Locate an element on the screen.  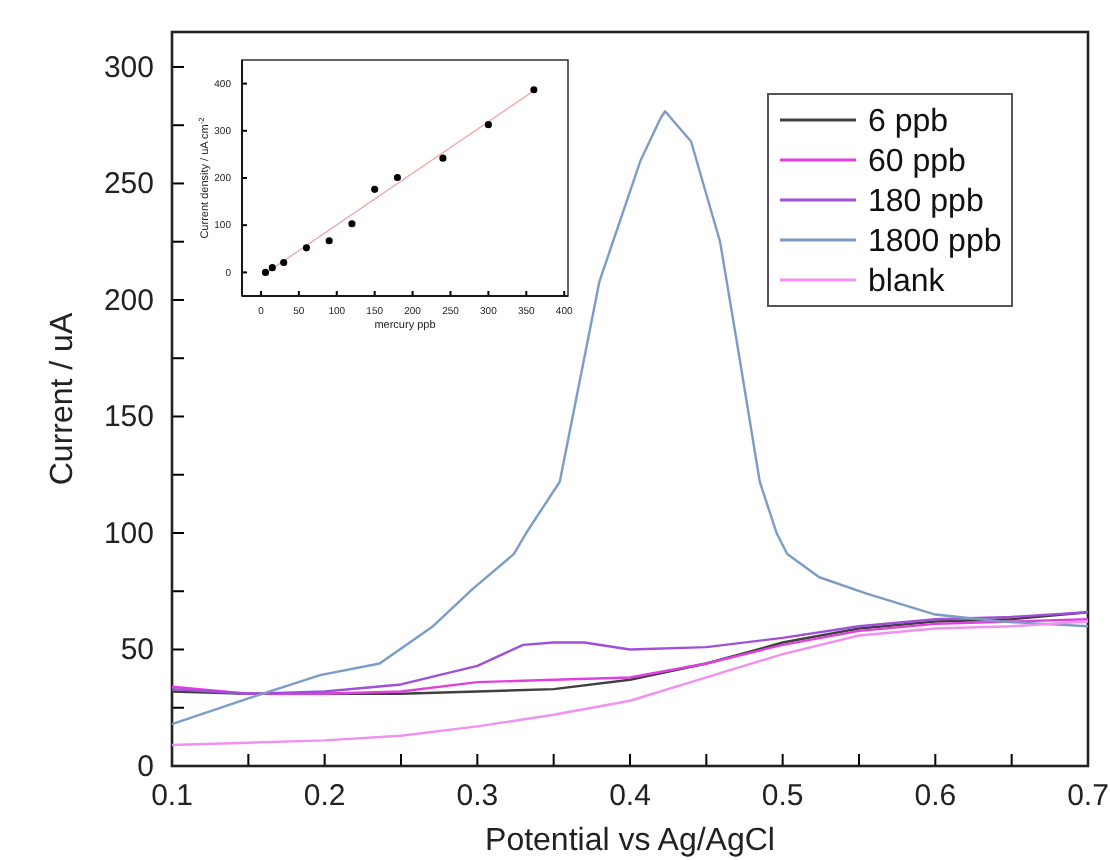
y-tick-label: 0 is located at coordinates (145, 766).